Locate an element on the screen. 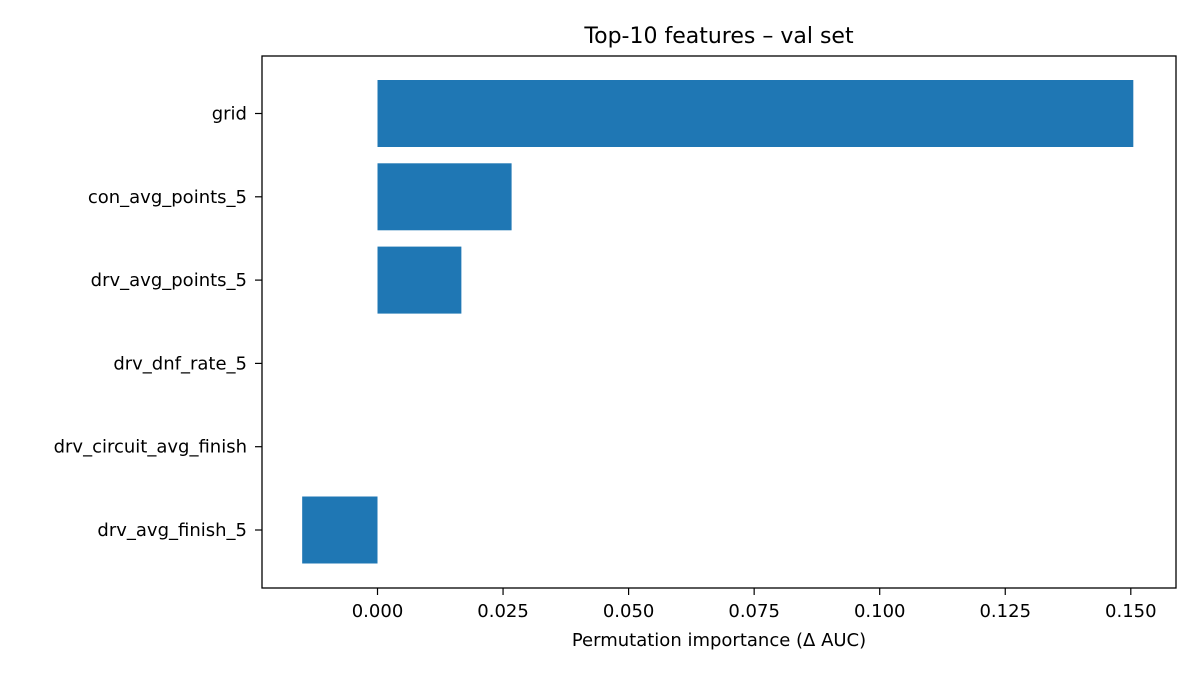  y-tick-label: con_avg_points_5 is located at coordinates (167, 197).